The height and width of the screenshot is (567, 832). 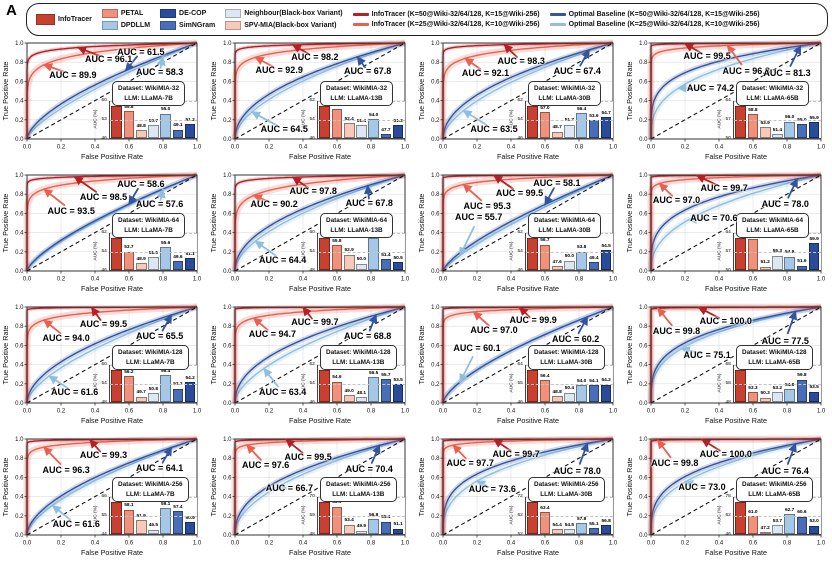 I want to click on auc-annotation-blue_light: AUC = 60.1, so click(x=477, y=348).